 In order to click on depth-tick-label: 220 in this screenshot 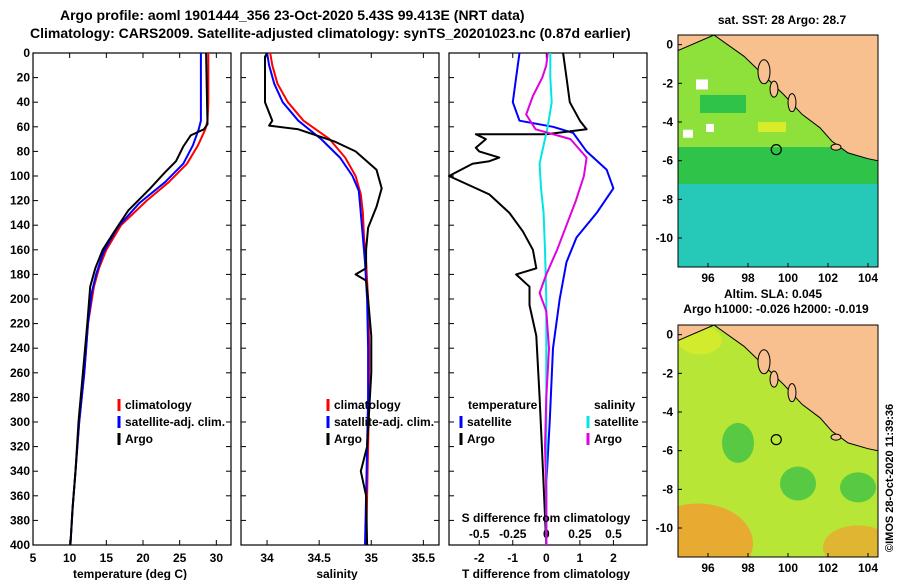, I will do `click(20, 324)`.